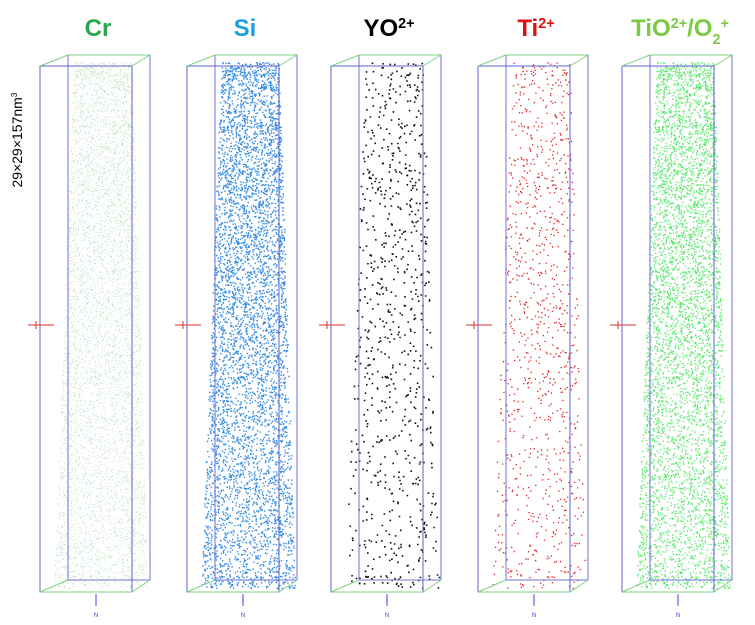  What do you see at coordinates (14, 94) in the screenshot?
I see `text-part: 3` at bounding box center [14, 94].